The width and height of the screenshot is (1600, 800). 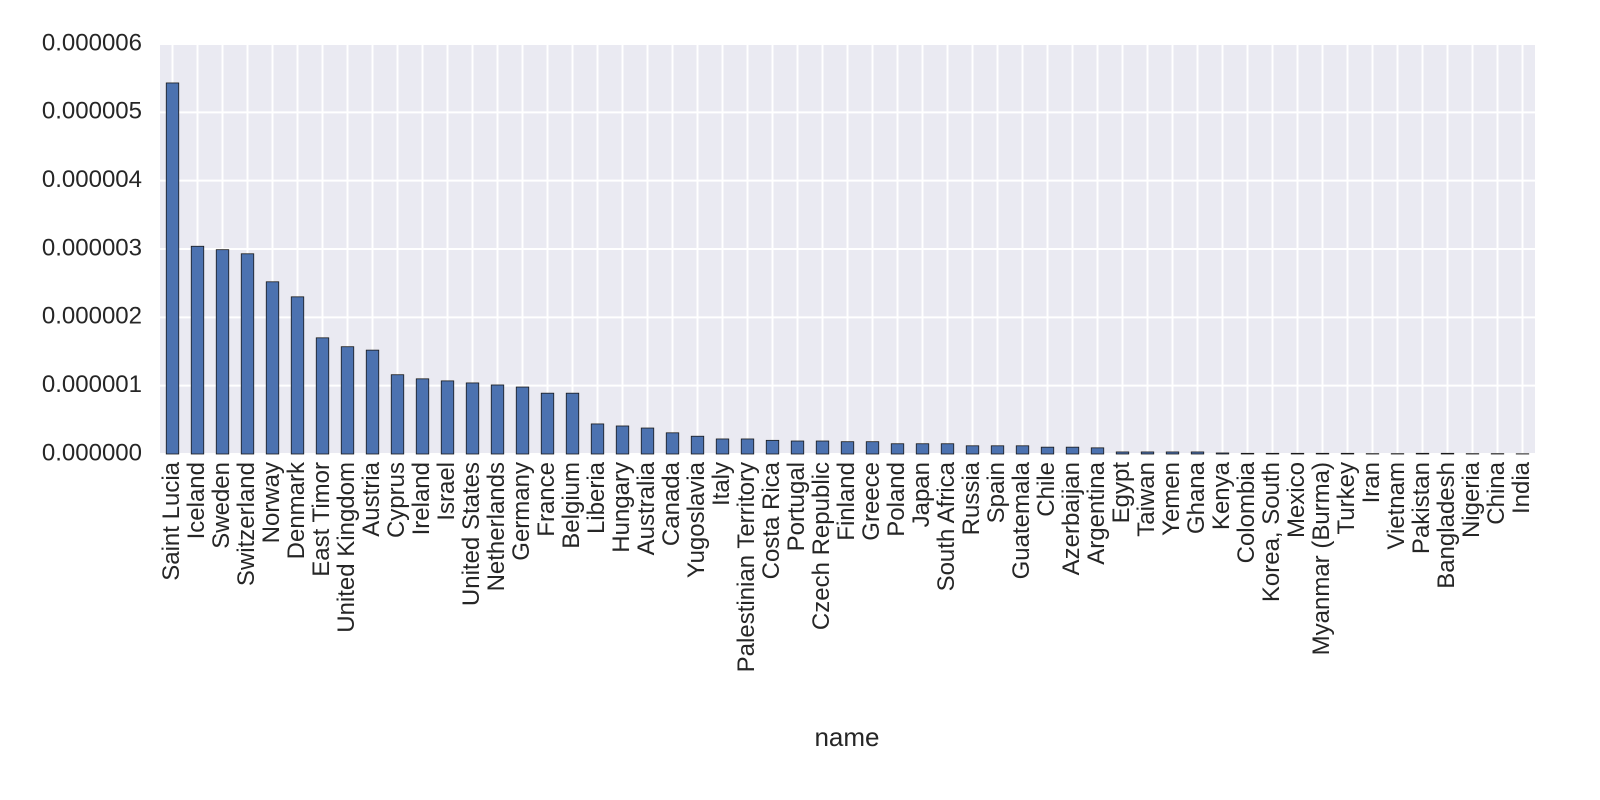 I want to click on x-tick-label: Argentina, so click(x=1096, y=512).